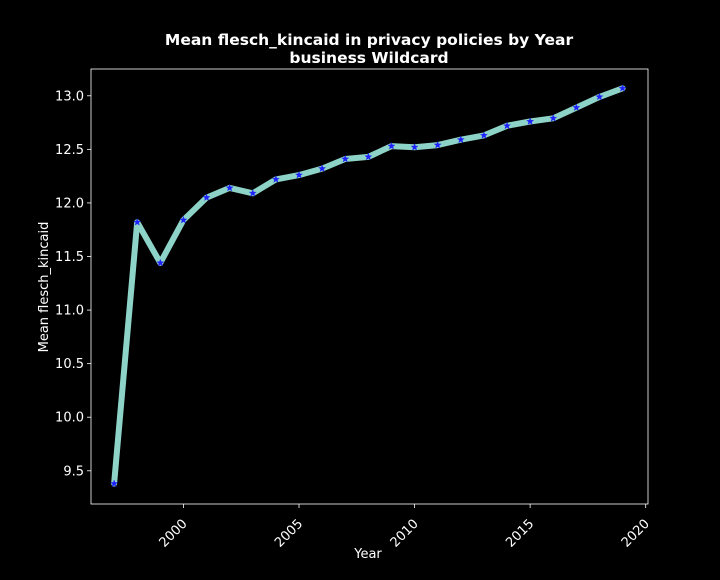 The image size is (720, 580). Describe the element at coordinates (69, 418) in the screenshot. I see `y-tick-label: 10.0` at that location.